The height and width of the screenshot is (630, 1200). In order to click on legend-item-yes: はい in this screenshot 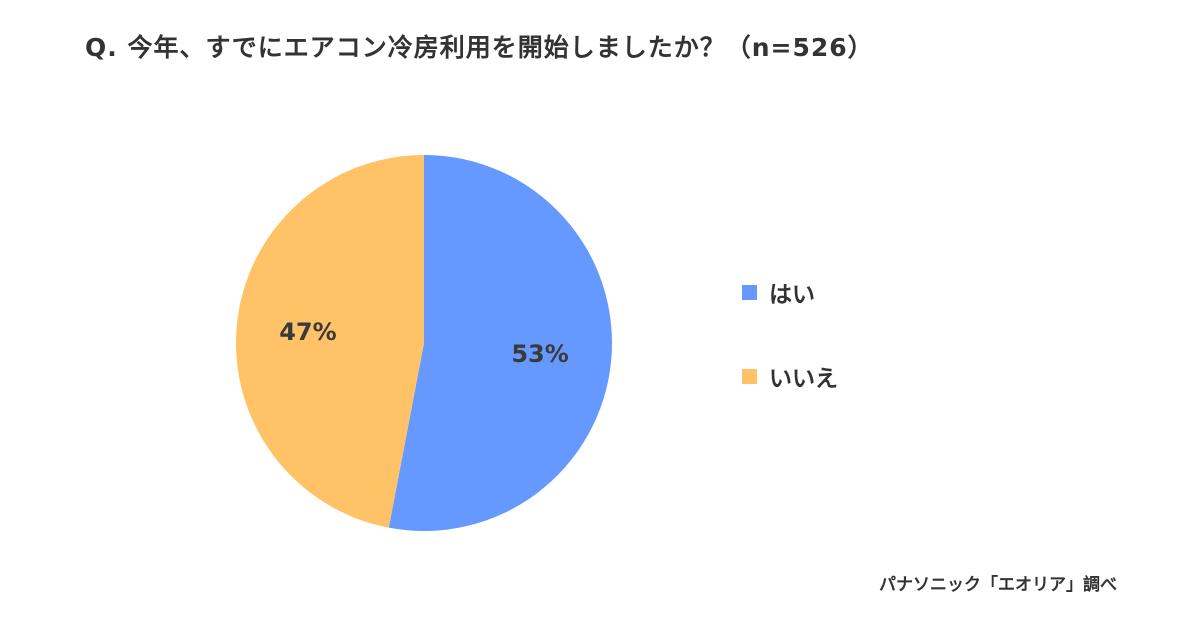, I will do `click(790, 292)`.